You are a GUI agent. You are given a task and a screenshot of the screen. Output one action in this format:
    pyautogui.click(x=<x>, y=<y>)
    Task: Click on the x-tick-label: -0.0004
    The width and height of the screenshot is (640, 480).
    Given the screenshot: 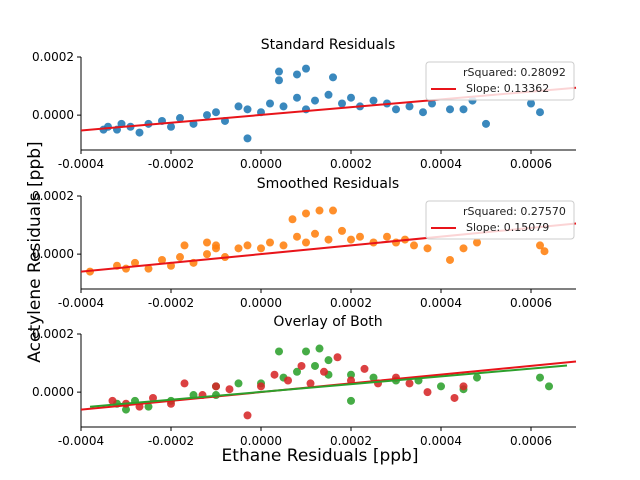 What is the action you would take?
    pyautogui.click(x=81, y=303)
    